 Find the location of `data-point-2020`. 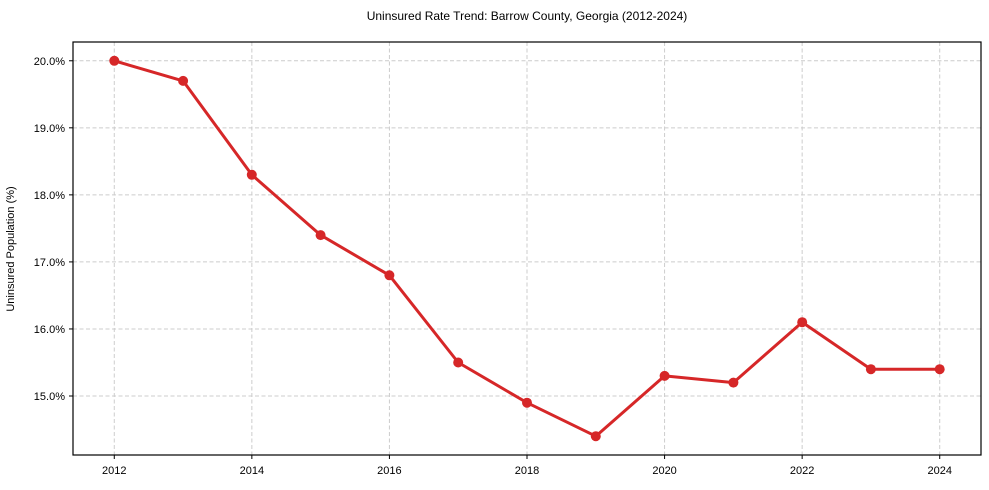

data-point-2020 is located at coordinates (664, 375).